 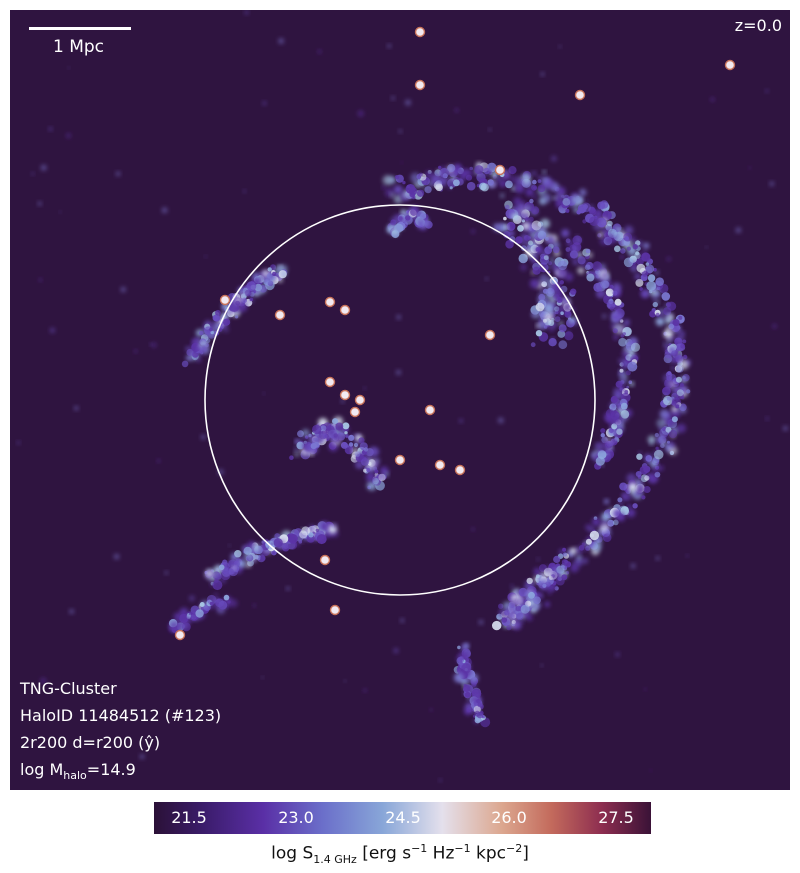 I want to click on colorbar-tick: 23.0, so click(x=296, y=817).